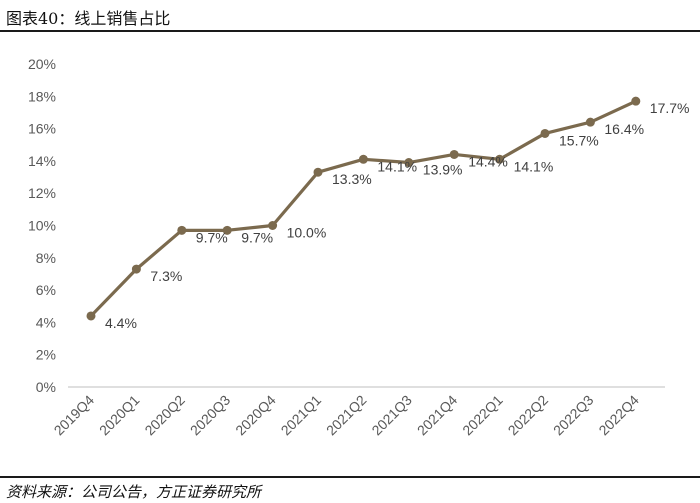 This screenshot has height=503, width=700. Describe the element at coordinates (134, 492) in the screenshot. I see `source-note: 资料来源：公司公告，方正证券研究所` at that location.